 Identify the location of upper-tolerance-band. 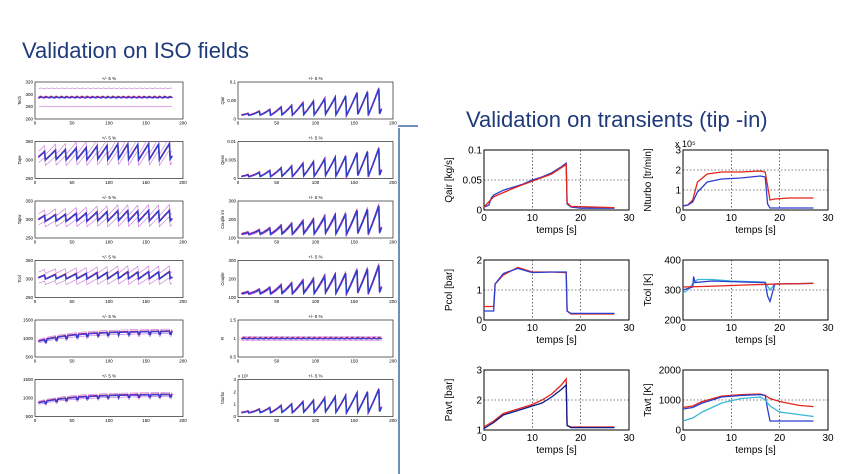
(311, 337).